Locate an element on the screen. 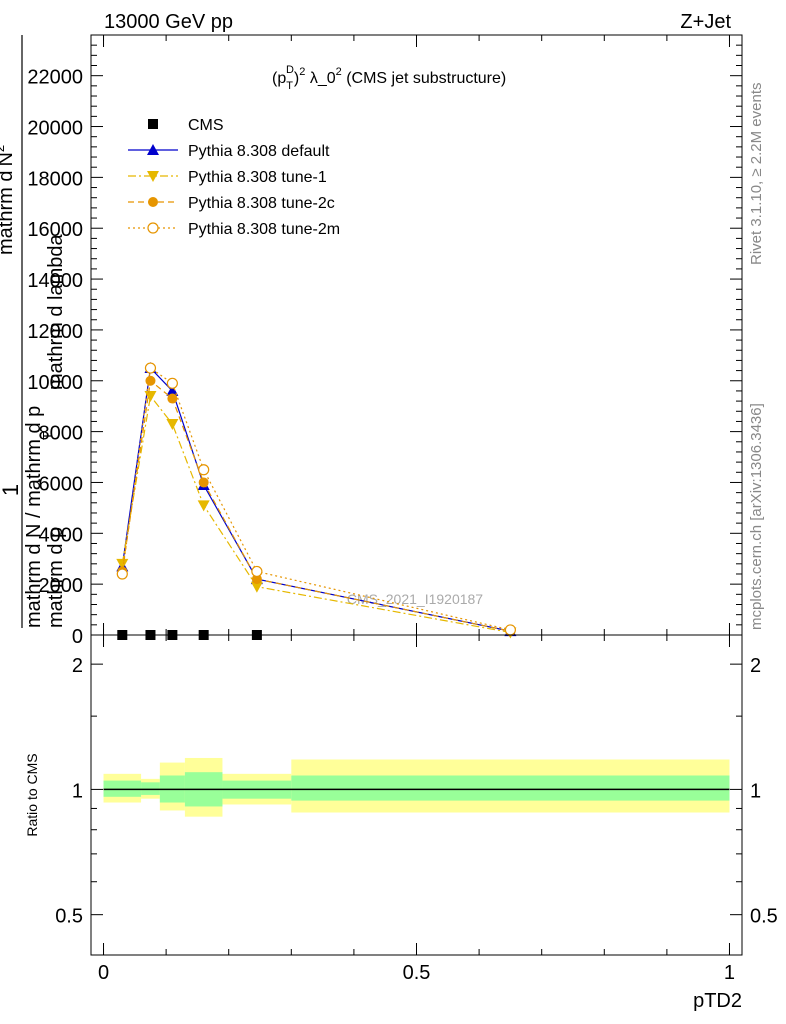 This screenshot has width=786, height=1024. x-tick-label: 0.5 is located at coordinates (417, 973).